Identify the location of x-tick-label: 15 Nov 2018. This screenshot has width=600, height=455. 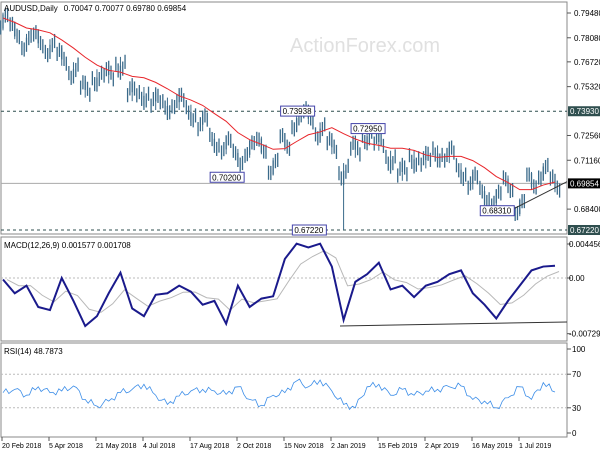
(304, 446).